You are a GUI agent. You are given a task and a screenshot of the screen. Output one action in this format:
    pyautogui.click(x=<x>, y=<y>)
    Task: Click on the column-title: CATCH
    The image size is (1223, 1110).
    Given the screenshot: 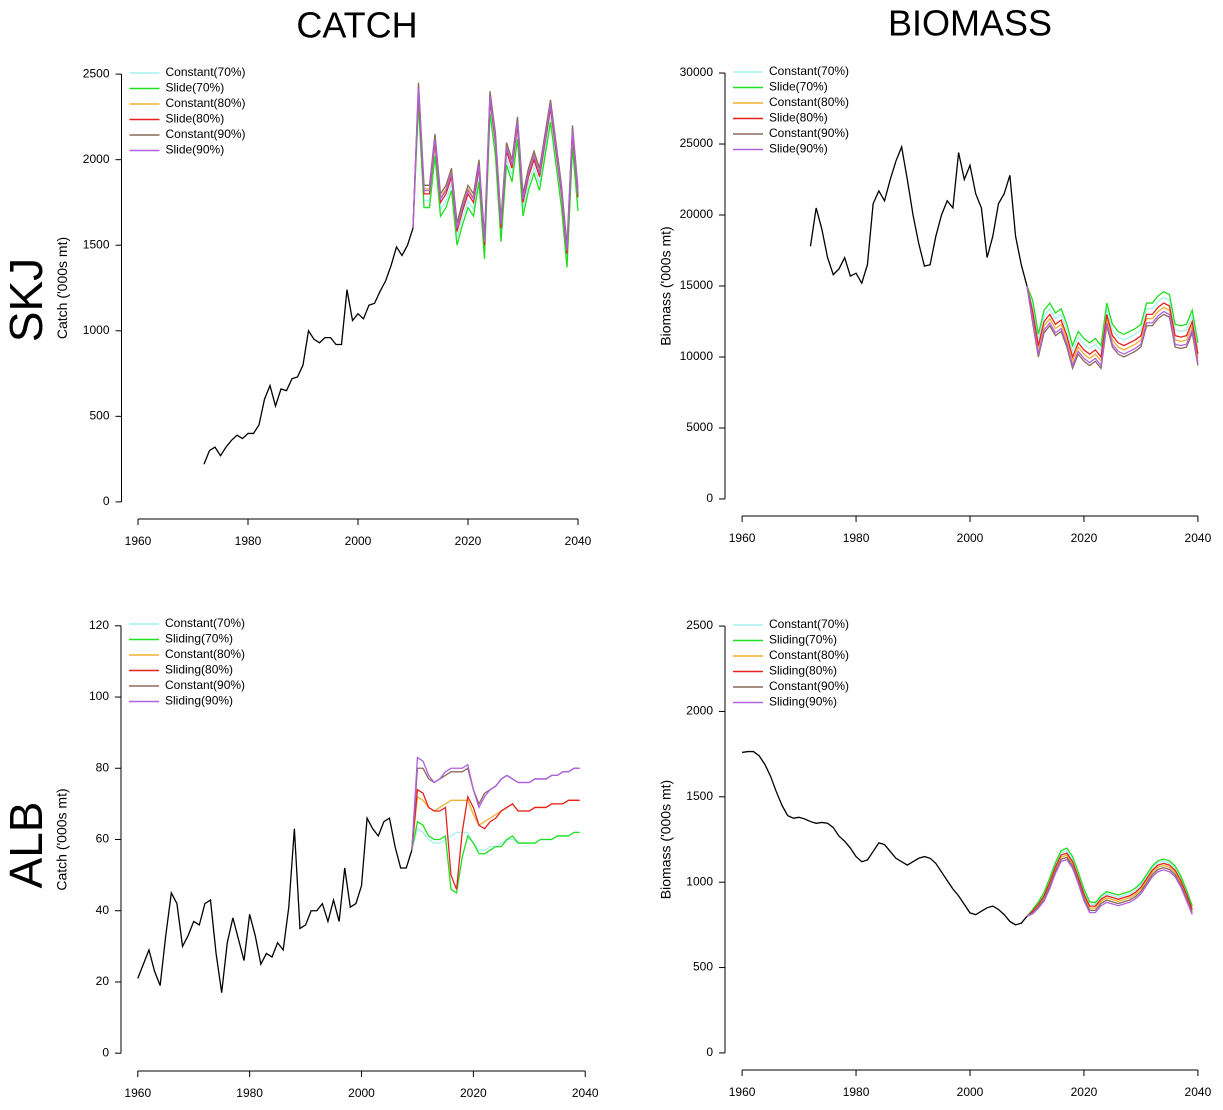 What is the action you would take?
    pyautogui.click(x=356, y=25)
    